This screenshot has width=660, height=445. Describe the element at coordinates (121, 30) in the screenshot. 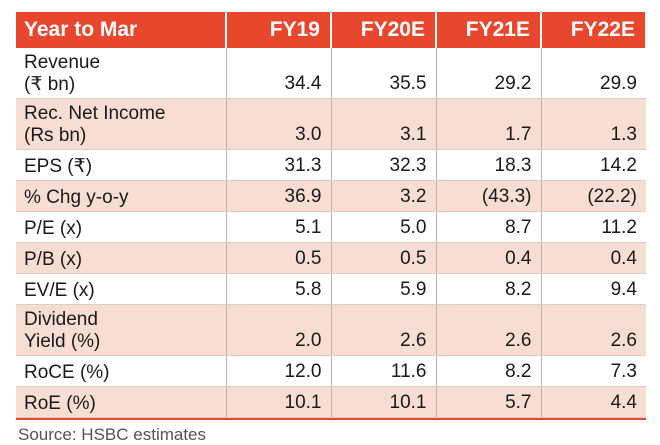

I see `header-year-to-mar: Year to Mar` at that location.